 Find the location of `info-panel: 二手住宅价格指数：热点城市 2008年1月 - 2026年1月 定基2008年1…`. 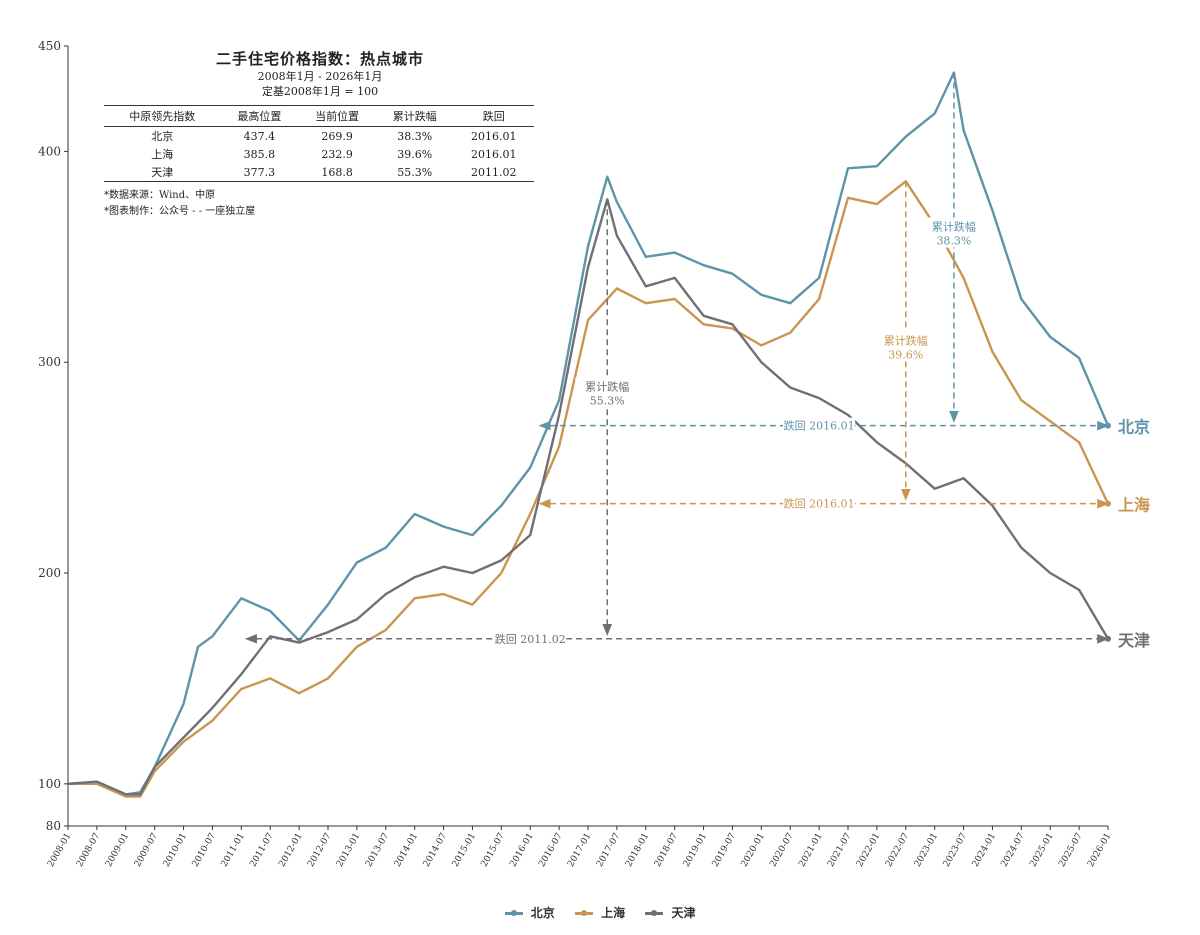

info-panel: 二手住宅价格指数：热点城市 2008年1月 - 2026年1月 定基2008年1… is located at coordinates (320, 134).